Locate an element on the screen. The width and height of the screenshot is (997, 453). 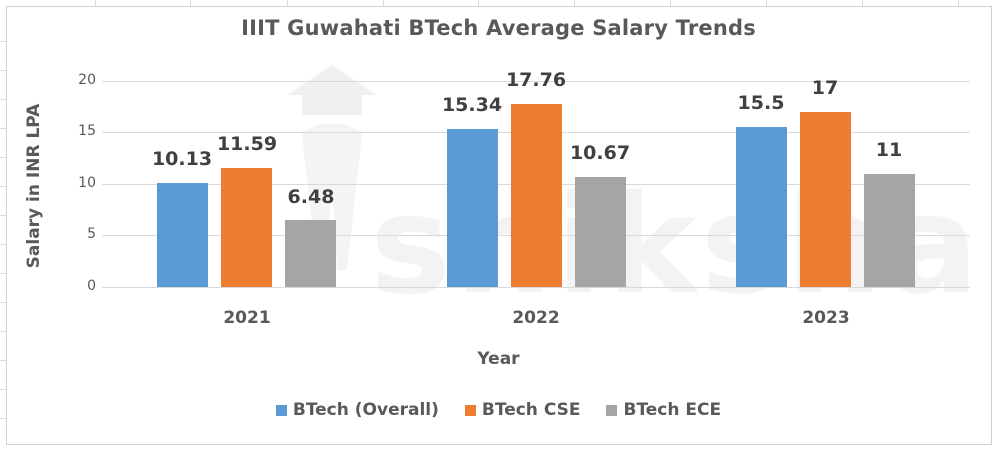
data-label: 17 is located at coordinates (825, 88).